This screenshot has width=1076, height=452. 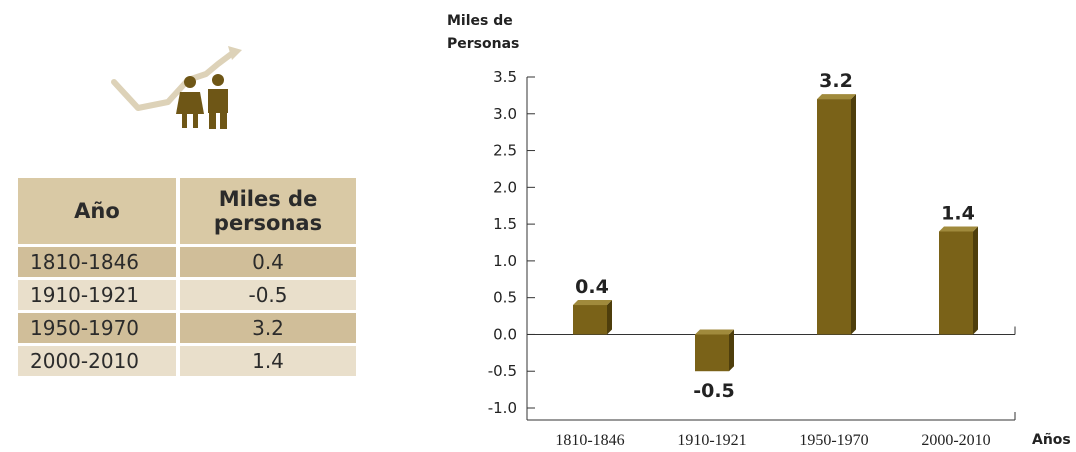 What do you see at coordinates (589, 440) in the screenshot?
I see `x-category-label: 1810-1846` at bounding box center [589, 440].